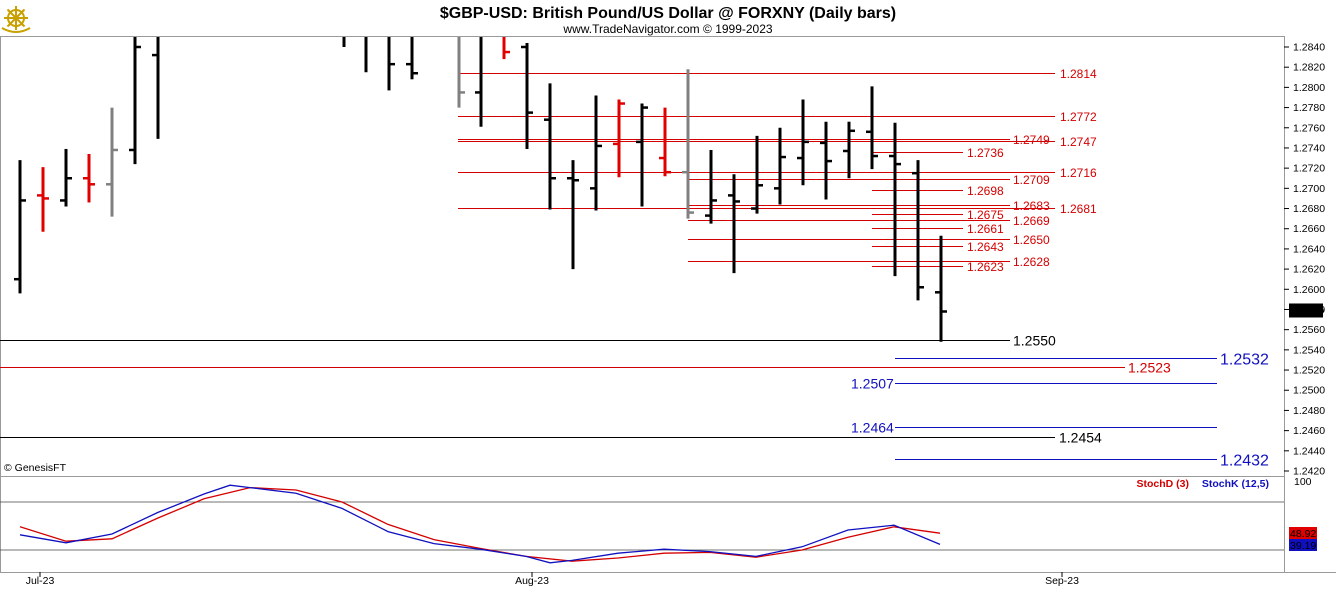 This screenshot has width=1336, height=591. What do you see at coordinates (667, 29) in the screenshot?
I see `chart-subtitle: www.TradeNavigator.com © 1999-2023` at bounding box center [667, 29].